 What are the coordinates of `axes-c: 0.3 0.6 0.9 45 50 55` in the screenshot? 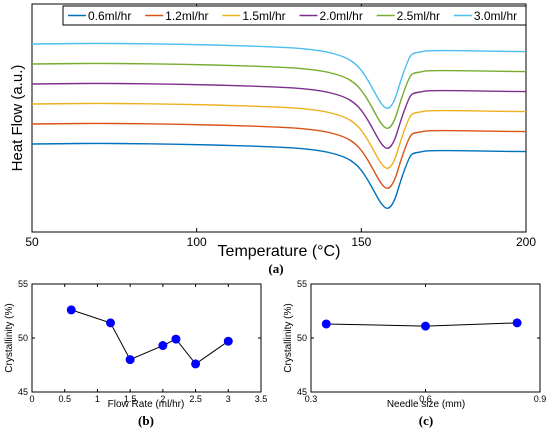 It's located at (421, 341).